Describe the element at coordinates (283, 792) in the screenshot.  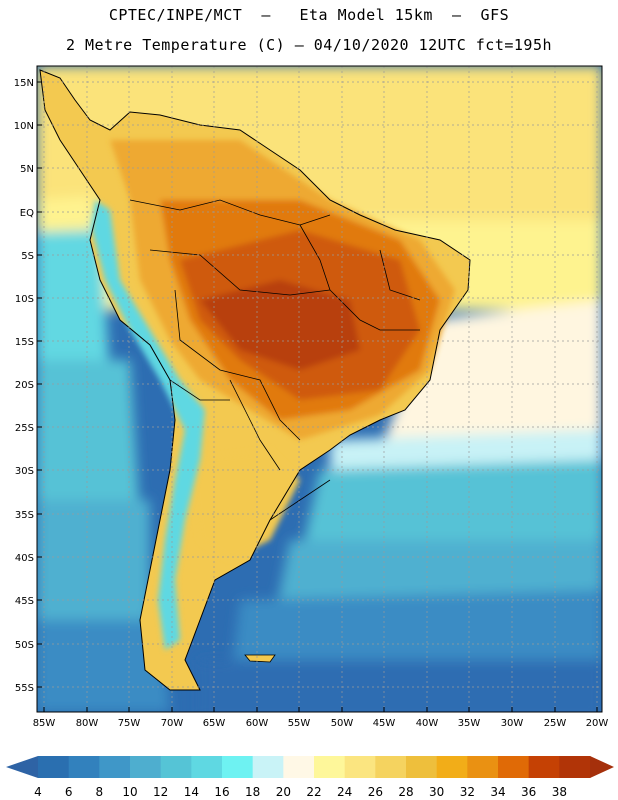
I see `colorbar-label: 20` at that location.